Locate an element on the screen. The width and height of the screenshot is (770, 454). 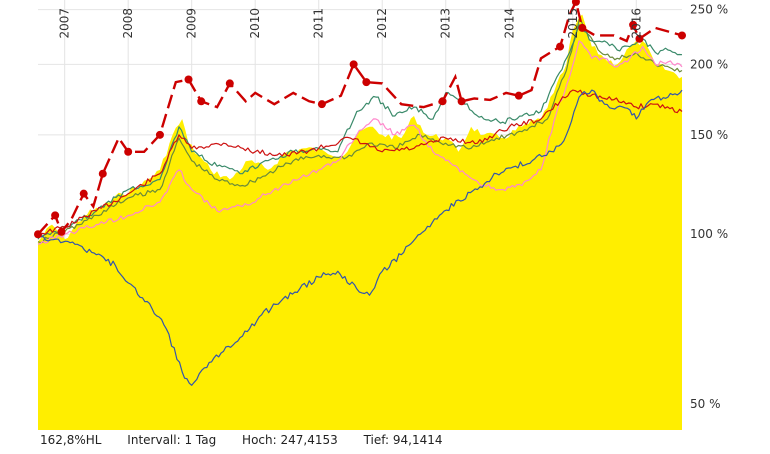
x-tick-label: 2011 is located at coordinates (319, 23).